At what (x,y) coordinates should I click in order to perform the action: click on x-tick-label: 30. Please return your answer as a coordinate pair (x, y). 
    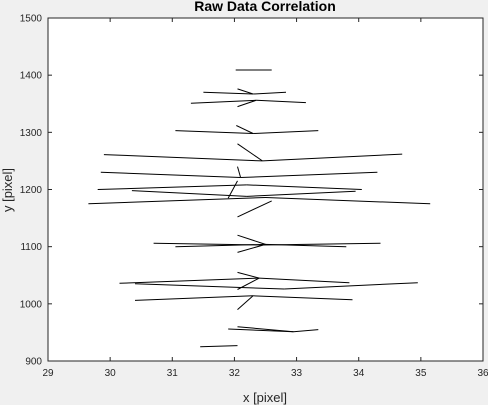
    Looking at the image, I should click on (111, 373).